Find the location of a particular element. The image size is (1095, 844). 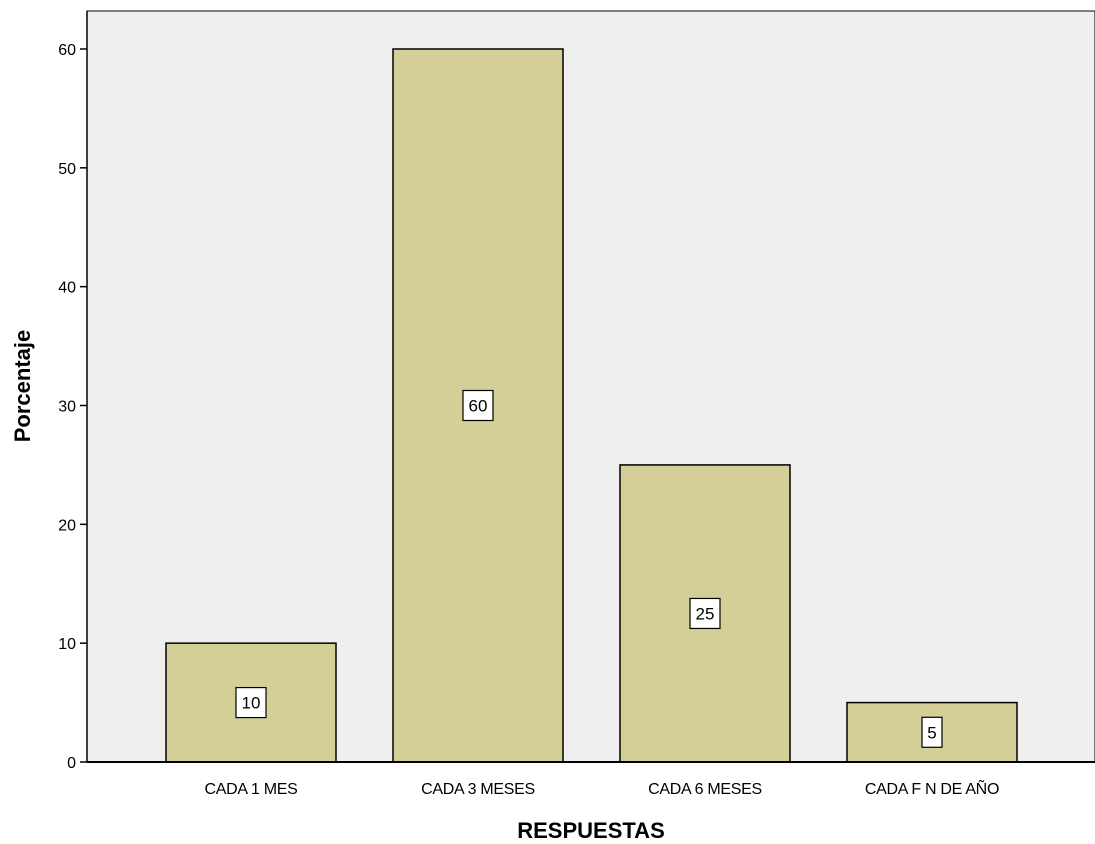

y-ticks-layer: 0 10 20 30 40 50 60 is located at coordinates (72, 407).